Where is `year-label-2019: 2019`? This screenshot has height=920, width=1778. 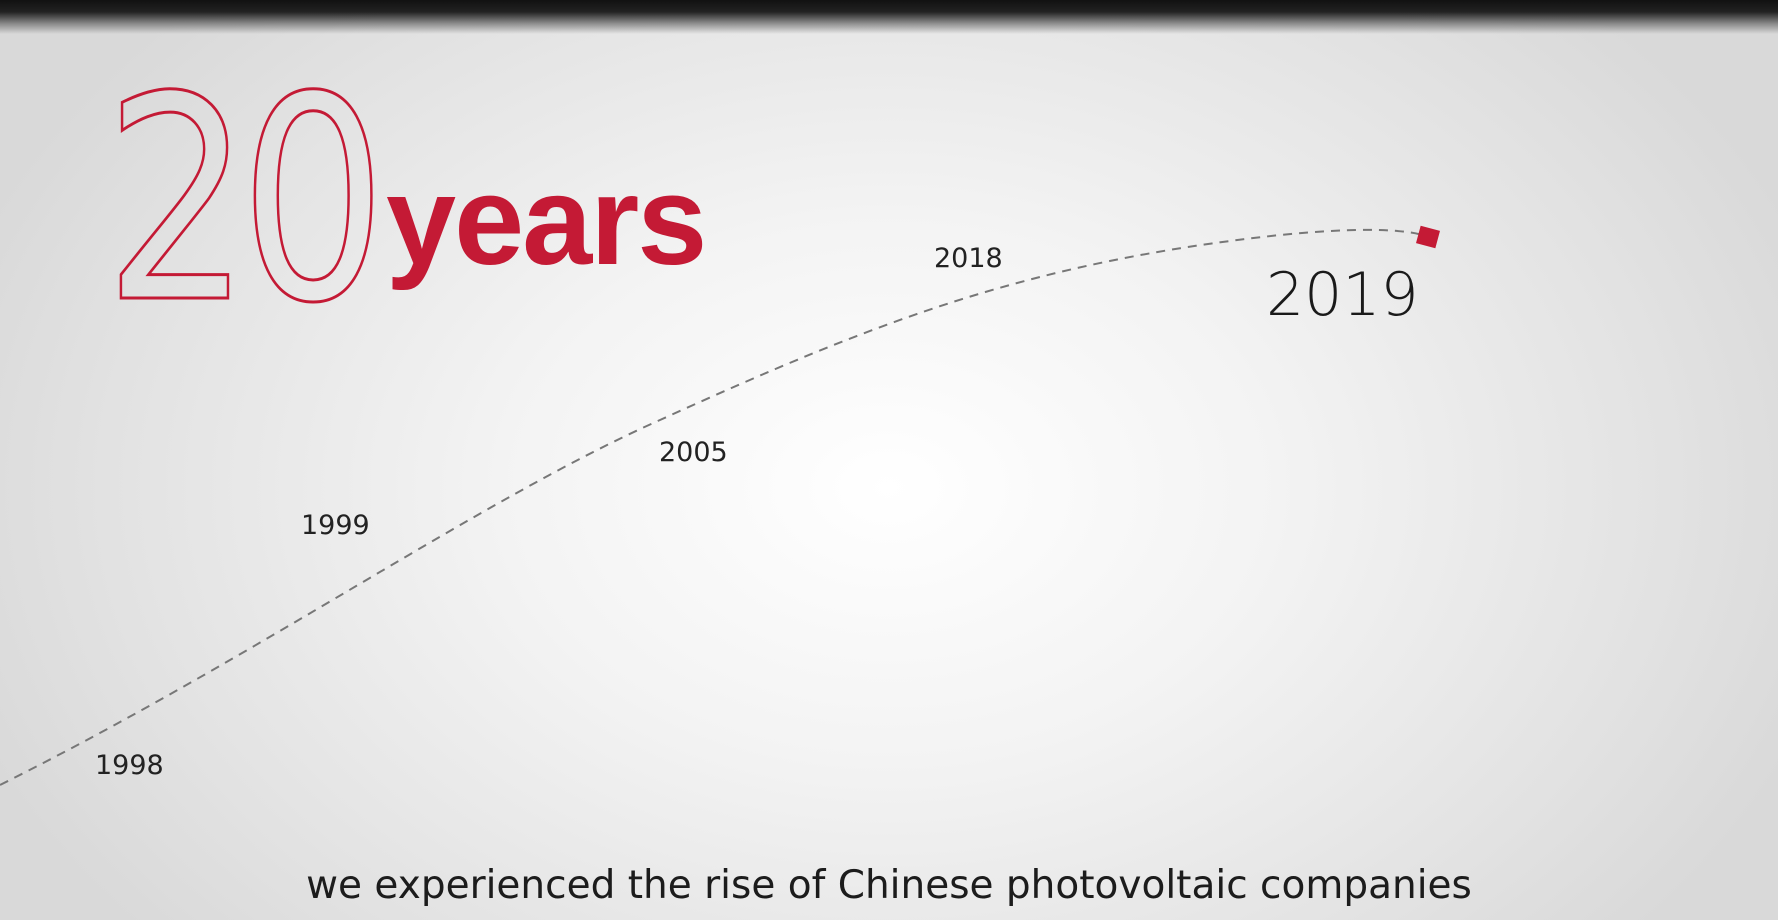 year-label-2019: 2019 is located at coordinates (1342, 295).